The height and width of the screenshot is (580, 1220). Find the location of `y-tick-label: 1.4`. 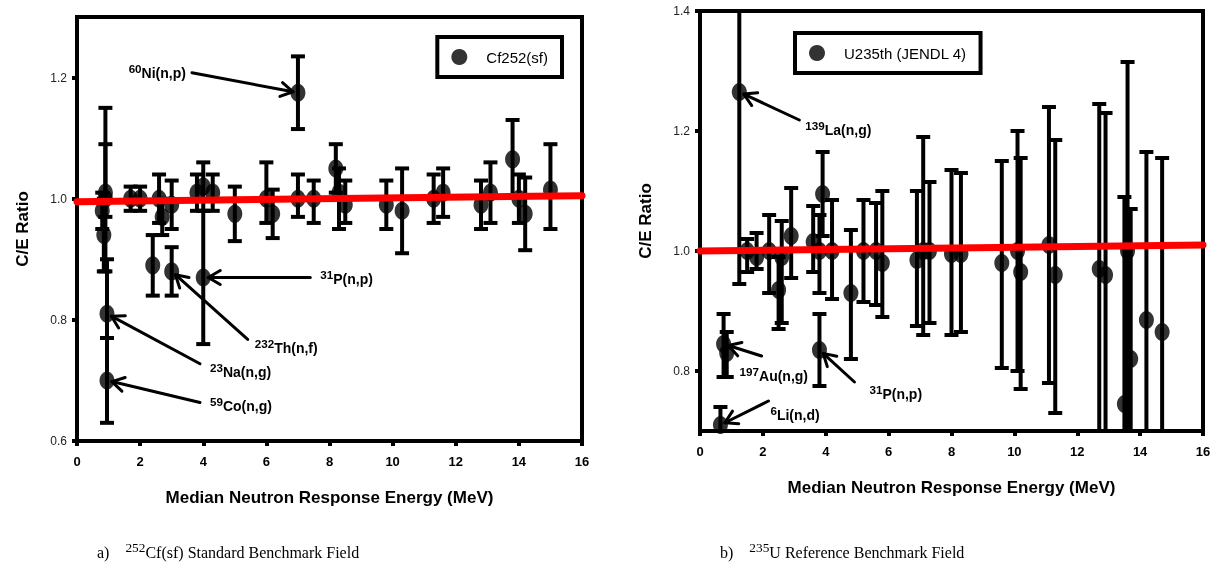

y-tick-label: 1.4 is located at coordinates (682, 11).